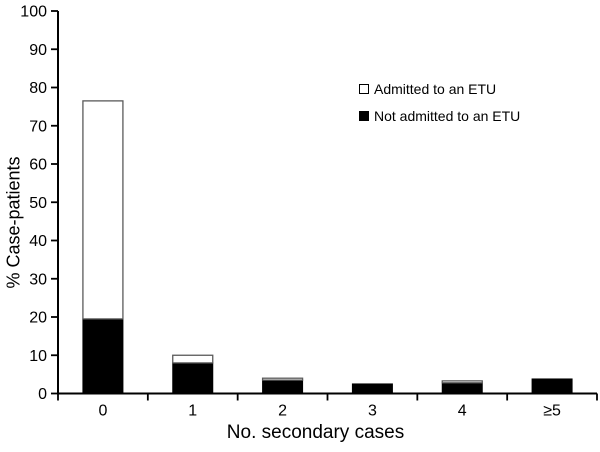 Image resolution: width=600 pixels, height=452 pixels. I want to click on legend-item-admitted: Admitted to an ETU, so click(439, 89).